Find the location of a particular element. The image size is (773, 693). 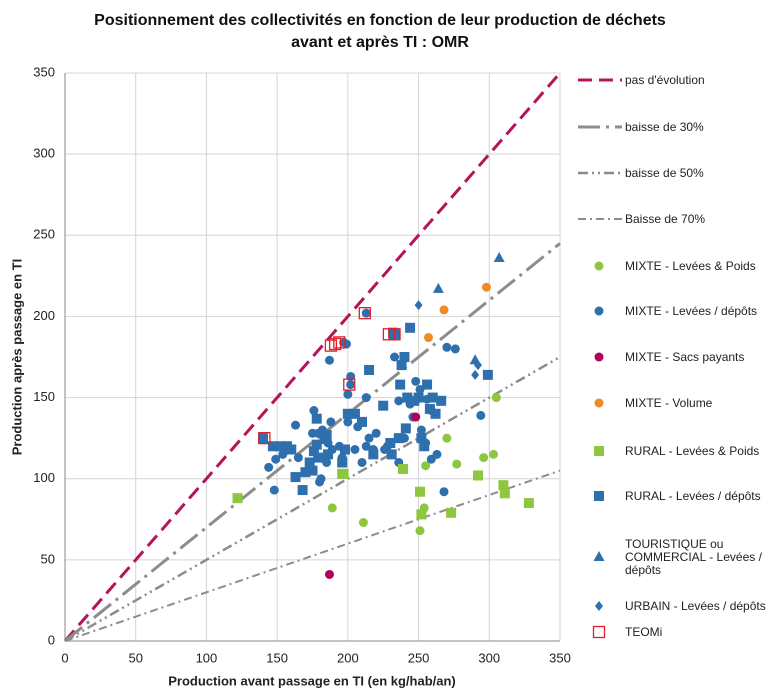

x-tick-label: 0 is located at coordinates (64, 657).